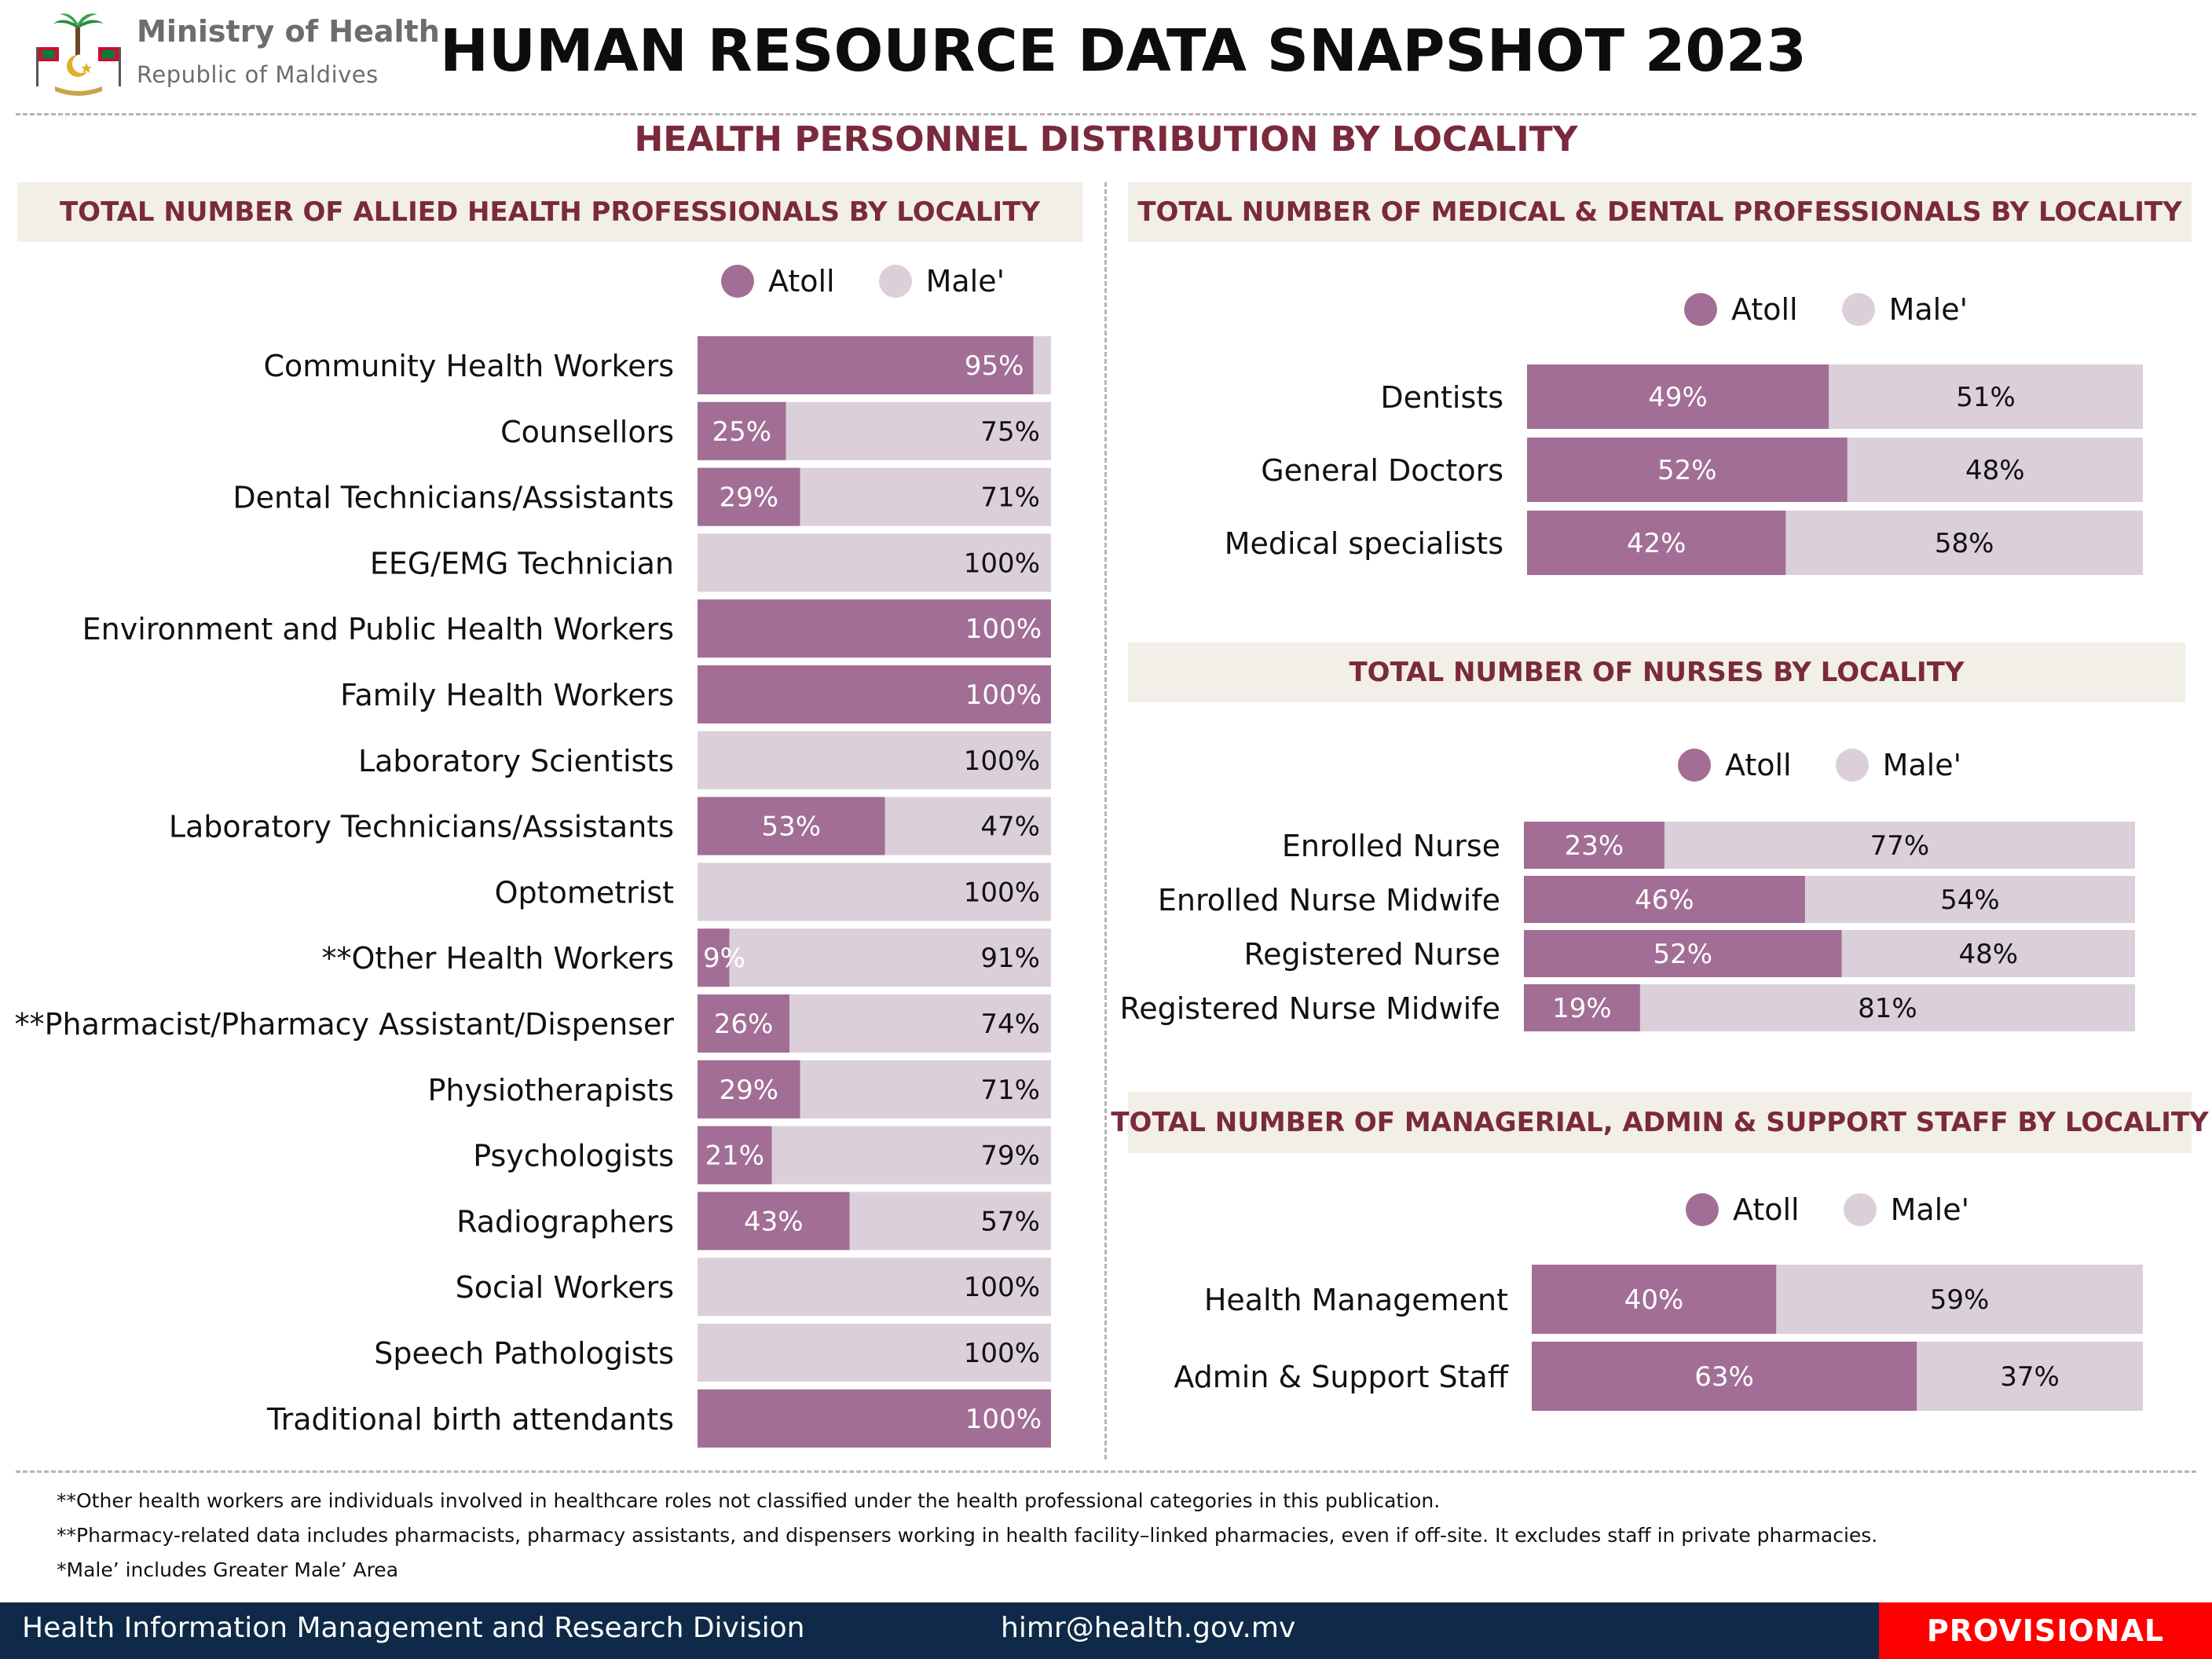 This screenshot has width=2212, height=1659. I want to click on data-label-male: 91%, so click(1010, 958).